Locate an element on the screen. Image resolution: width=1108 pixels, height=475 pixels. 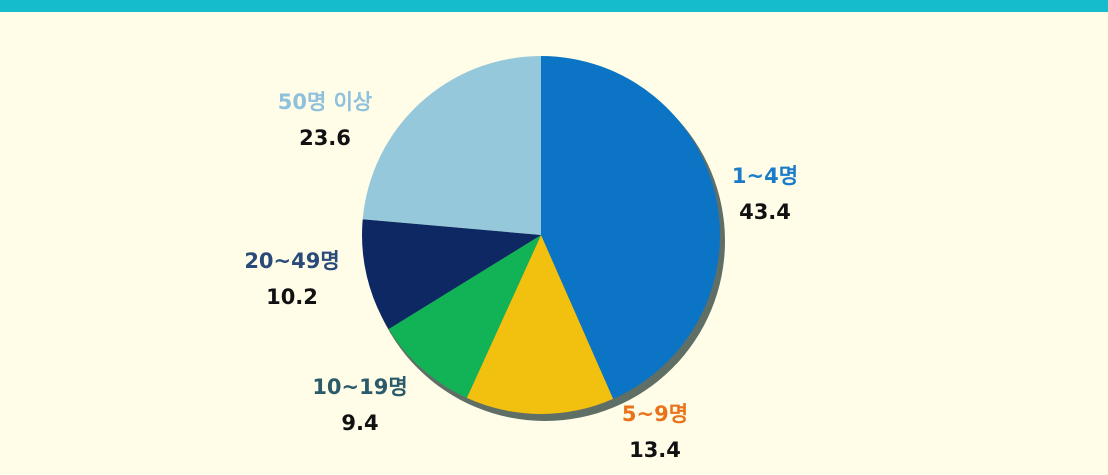
slice-value: 9.4 is located at coordinates (359, 423).